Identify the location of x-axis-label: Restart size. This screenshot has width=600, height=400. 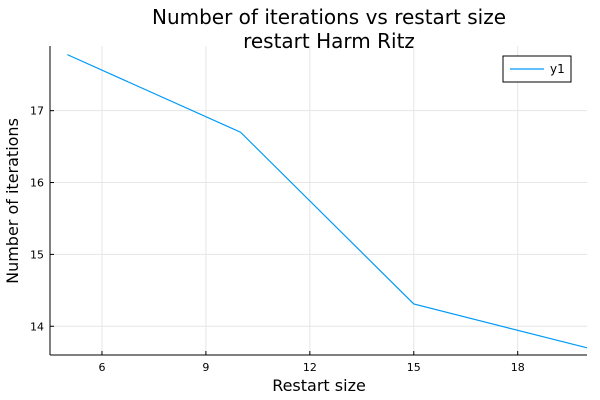
(319, 385).